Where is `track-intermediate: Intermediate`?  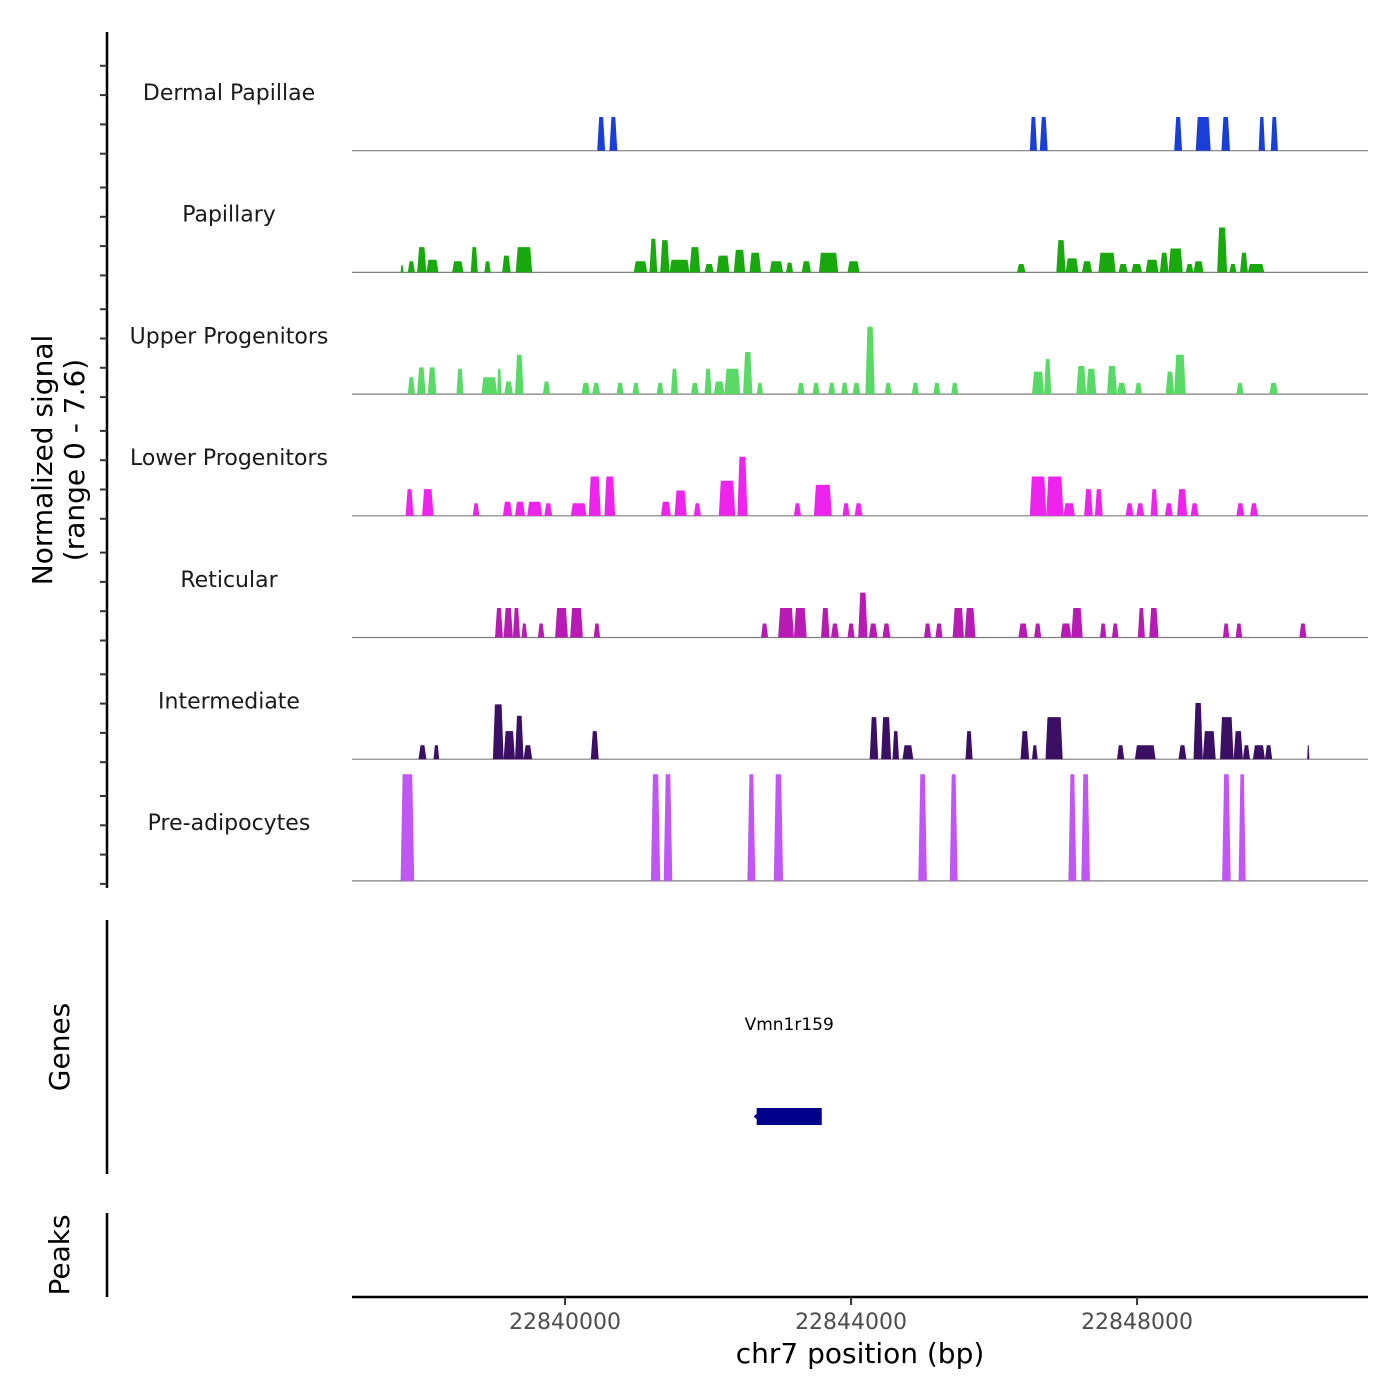
track-intermediate: Intermediate is located at coordinates (763, 725).